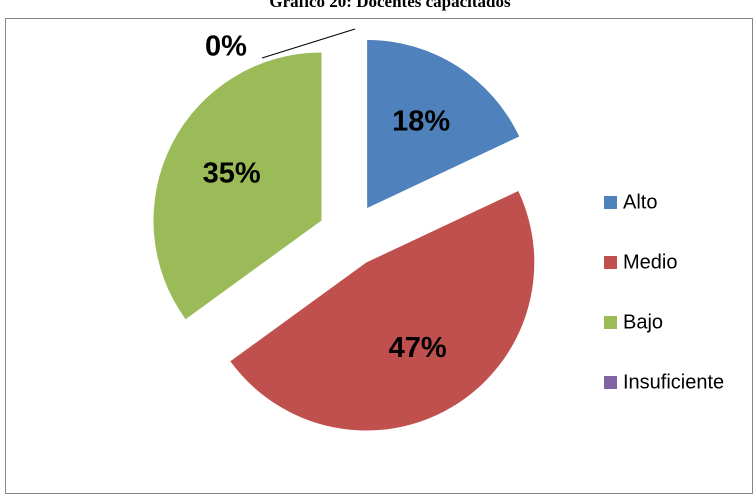 This screenshot has height=495, width=754. What do you see at coordinates (650, 262) in the screenshot?
I see `legend-label: Medio` at bounding box center [650, 262].